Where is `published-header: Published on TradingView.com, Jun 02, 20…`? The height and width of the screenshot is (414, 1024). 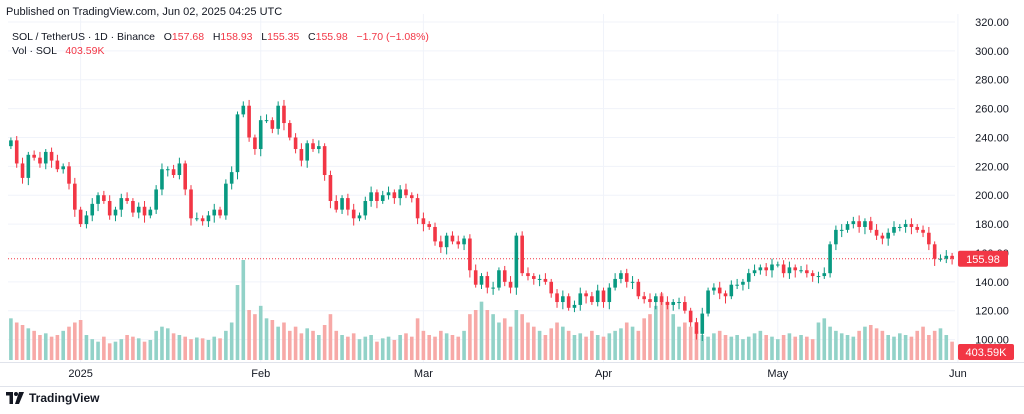 published-header: Published on TradingView.com, Jun 02, 20… is located at coordinates (144, 12).